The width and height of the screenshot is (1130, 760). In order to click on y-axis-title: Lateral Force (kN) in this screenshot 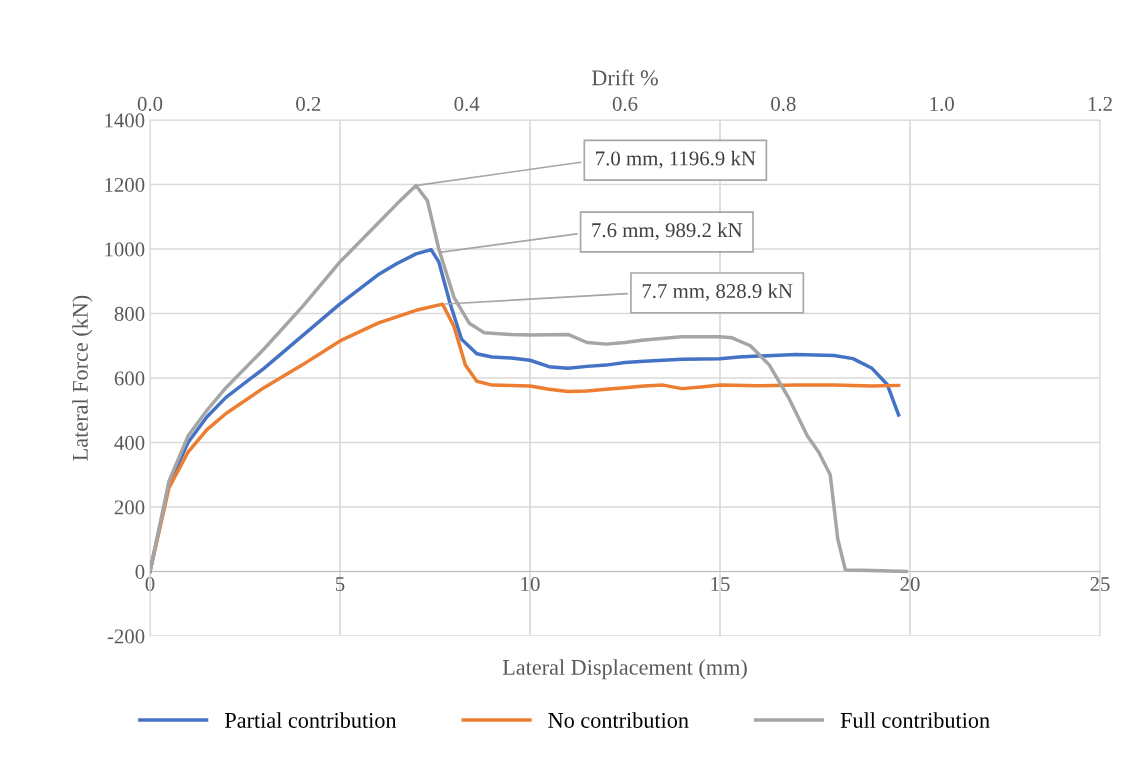, I will do `click(82, 378)`.